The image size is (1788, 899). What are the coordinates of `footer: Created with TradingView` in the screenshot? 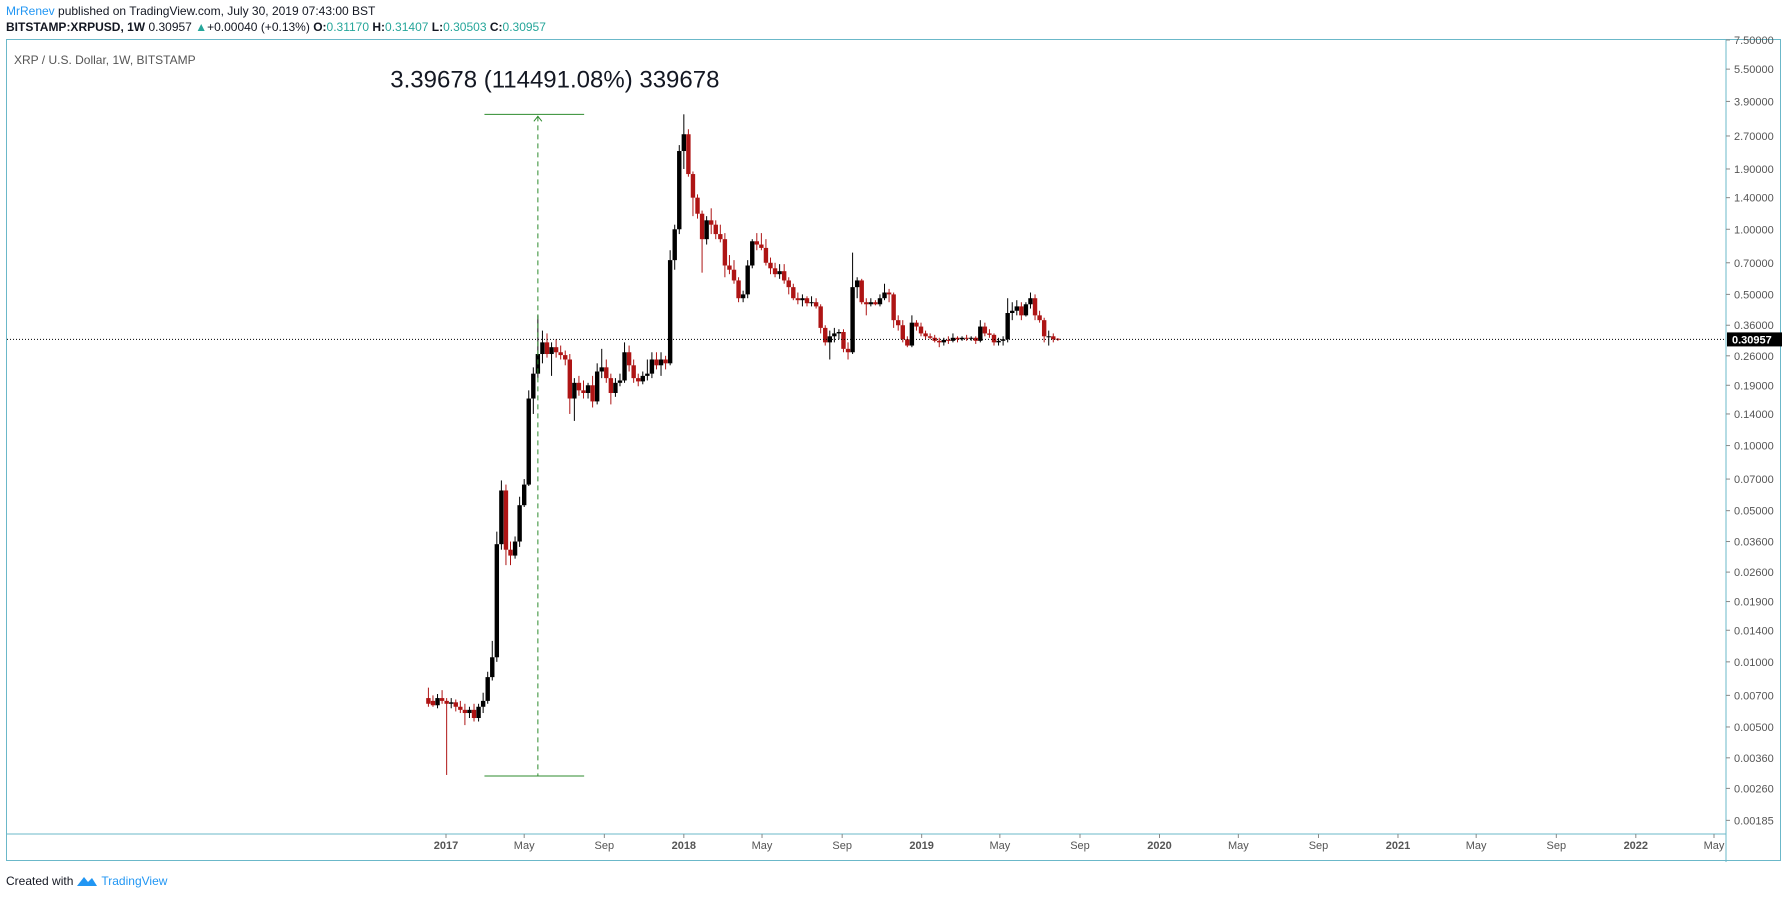 It's located at (86, 881).